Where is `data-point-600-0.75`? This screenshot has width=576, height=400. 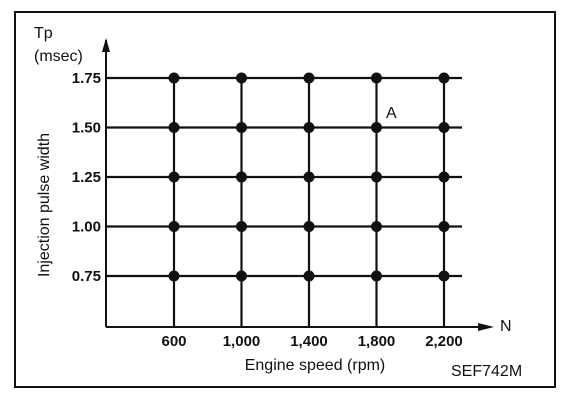
data-point-600-0.75 is located at coordinates (174, 276).